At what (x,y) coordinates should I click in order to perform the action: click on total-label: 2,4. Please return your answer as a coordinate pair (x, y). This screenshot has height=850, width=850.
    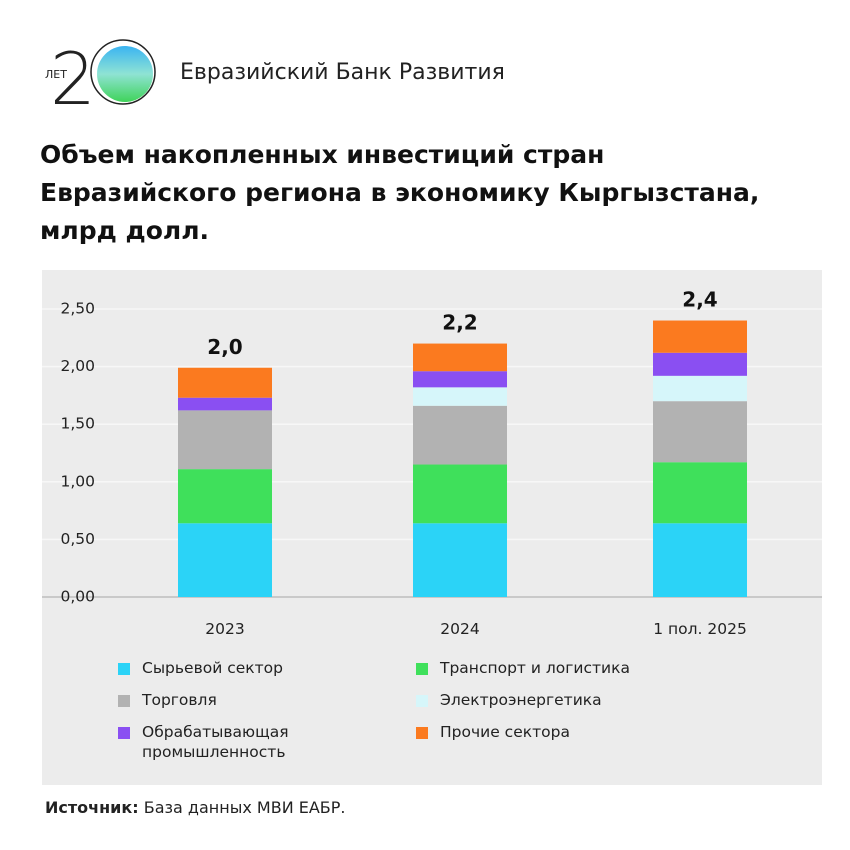
    Looking at the image, I should click on (699, 300).